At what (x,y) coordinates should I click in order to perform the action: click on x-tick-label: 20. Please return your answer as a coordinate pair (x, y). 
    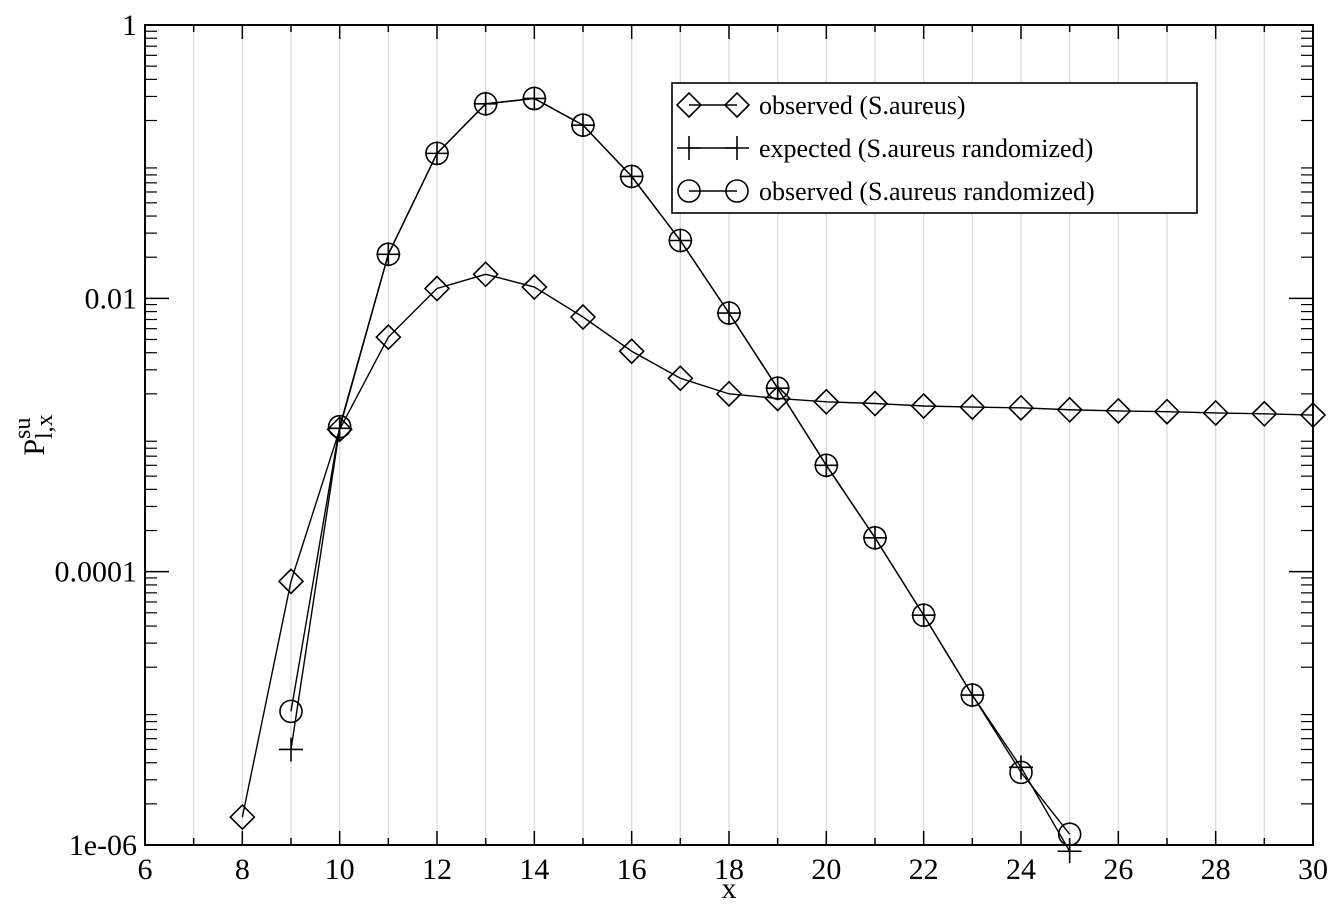
    Looking at the image, I should click on (826, 869).